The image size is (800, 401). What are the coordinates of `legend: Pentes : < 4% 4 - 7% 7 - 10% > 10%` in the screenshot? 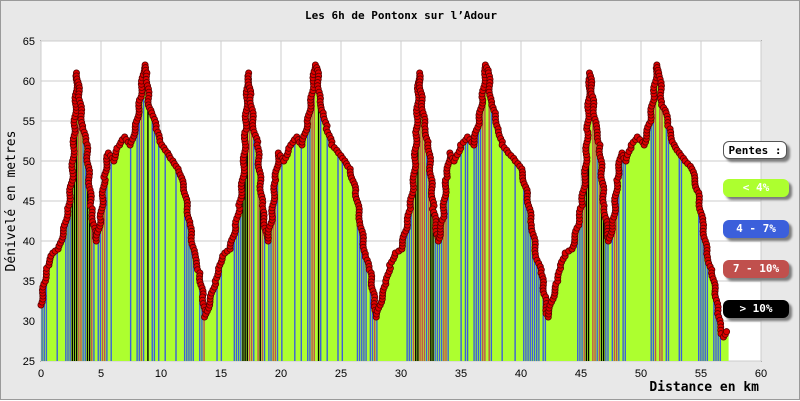 It's located at (758, 201).